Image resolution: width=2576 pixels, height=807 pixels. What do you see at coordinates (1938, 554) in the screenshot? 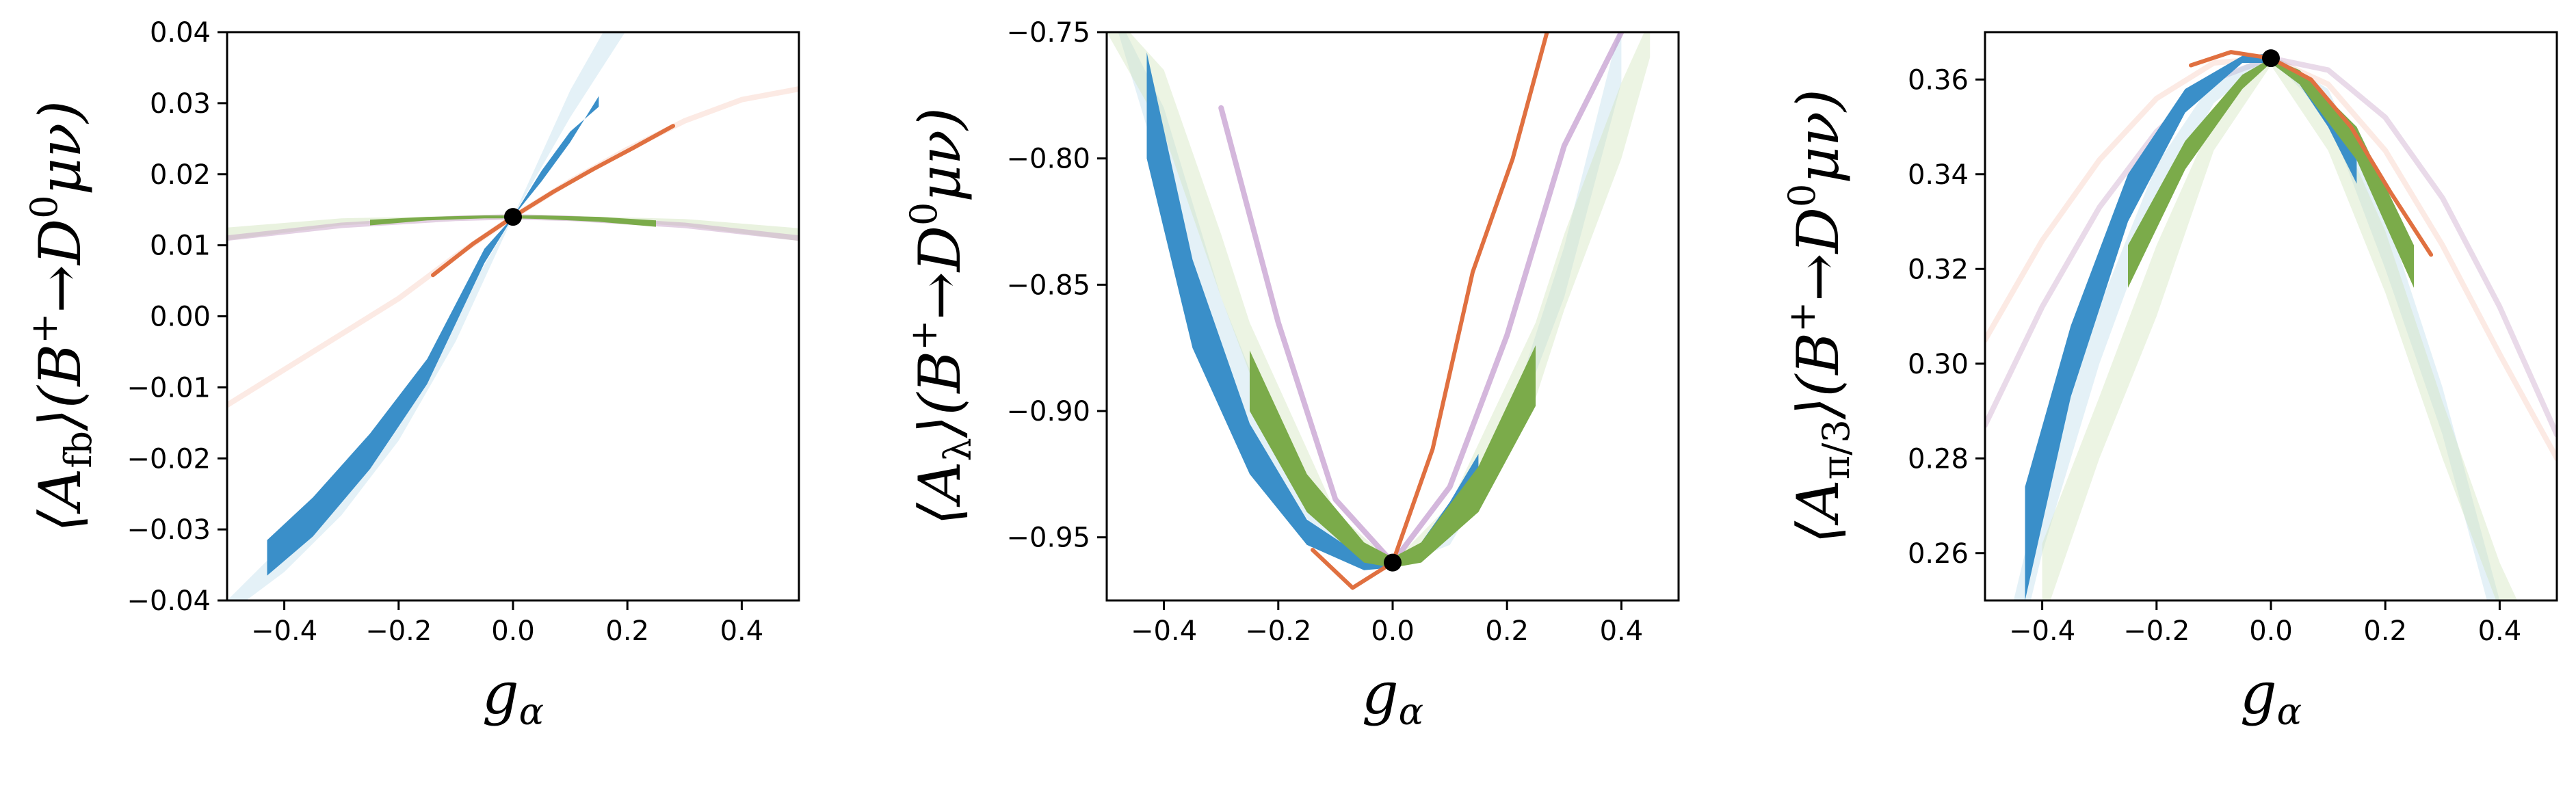
I see `y-tick-label: 0.26` at bounding box center [1938, 554].